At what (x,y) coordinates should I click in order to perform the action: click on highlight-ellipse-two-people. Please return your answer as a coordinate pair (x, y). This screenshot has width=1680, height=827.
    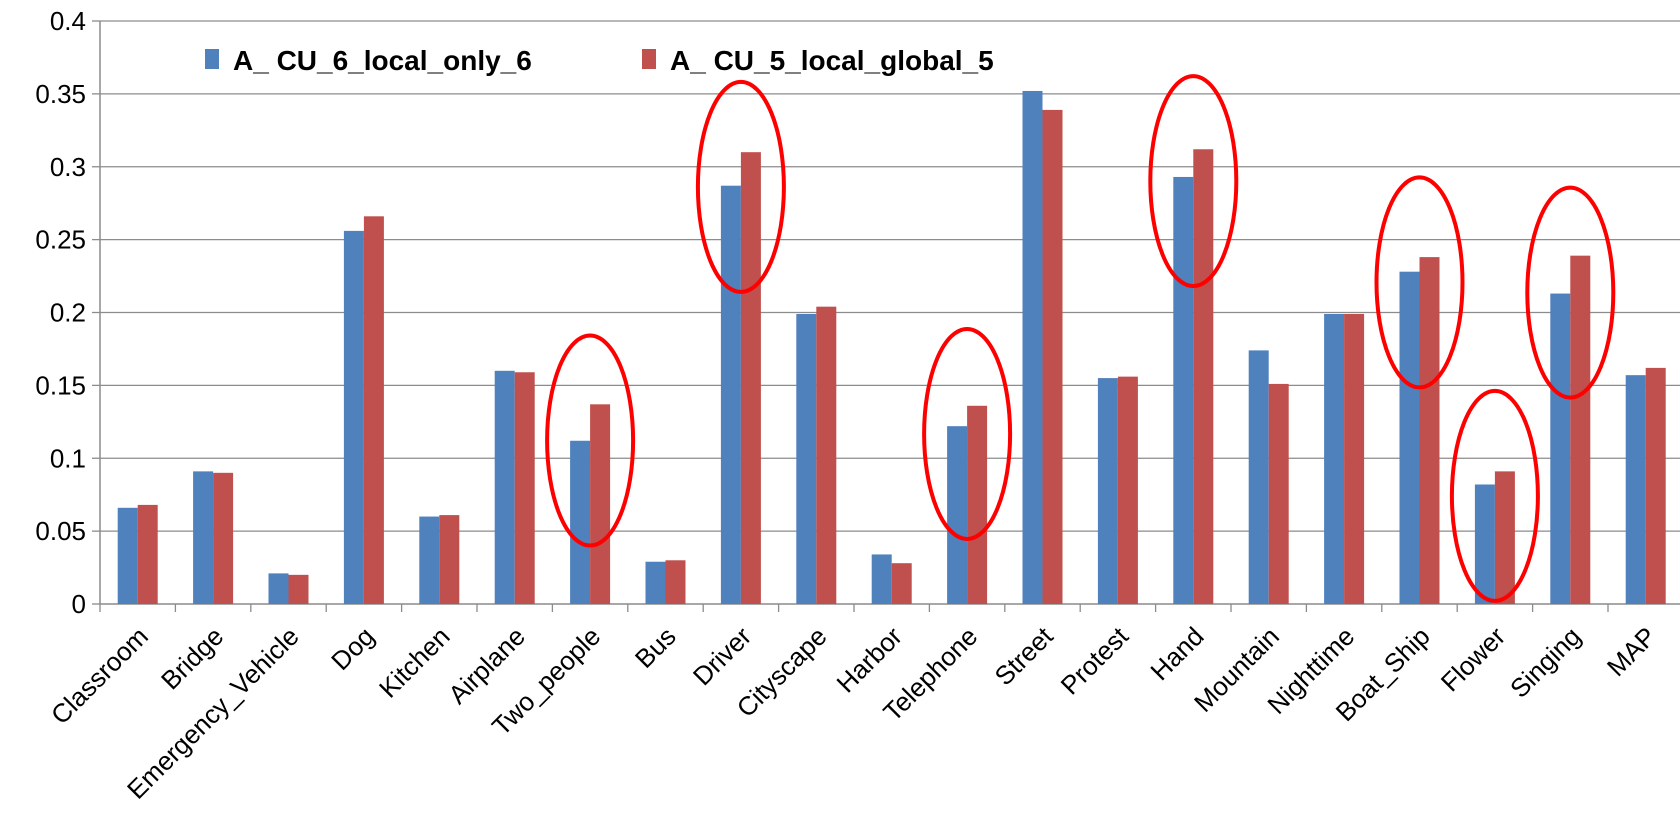
    Looking at the image, I should click on (590, 440).